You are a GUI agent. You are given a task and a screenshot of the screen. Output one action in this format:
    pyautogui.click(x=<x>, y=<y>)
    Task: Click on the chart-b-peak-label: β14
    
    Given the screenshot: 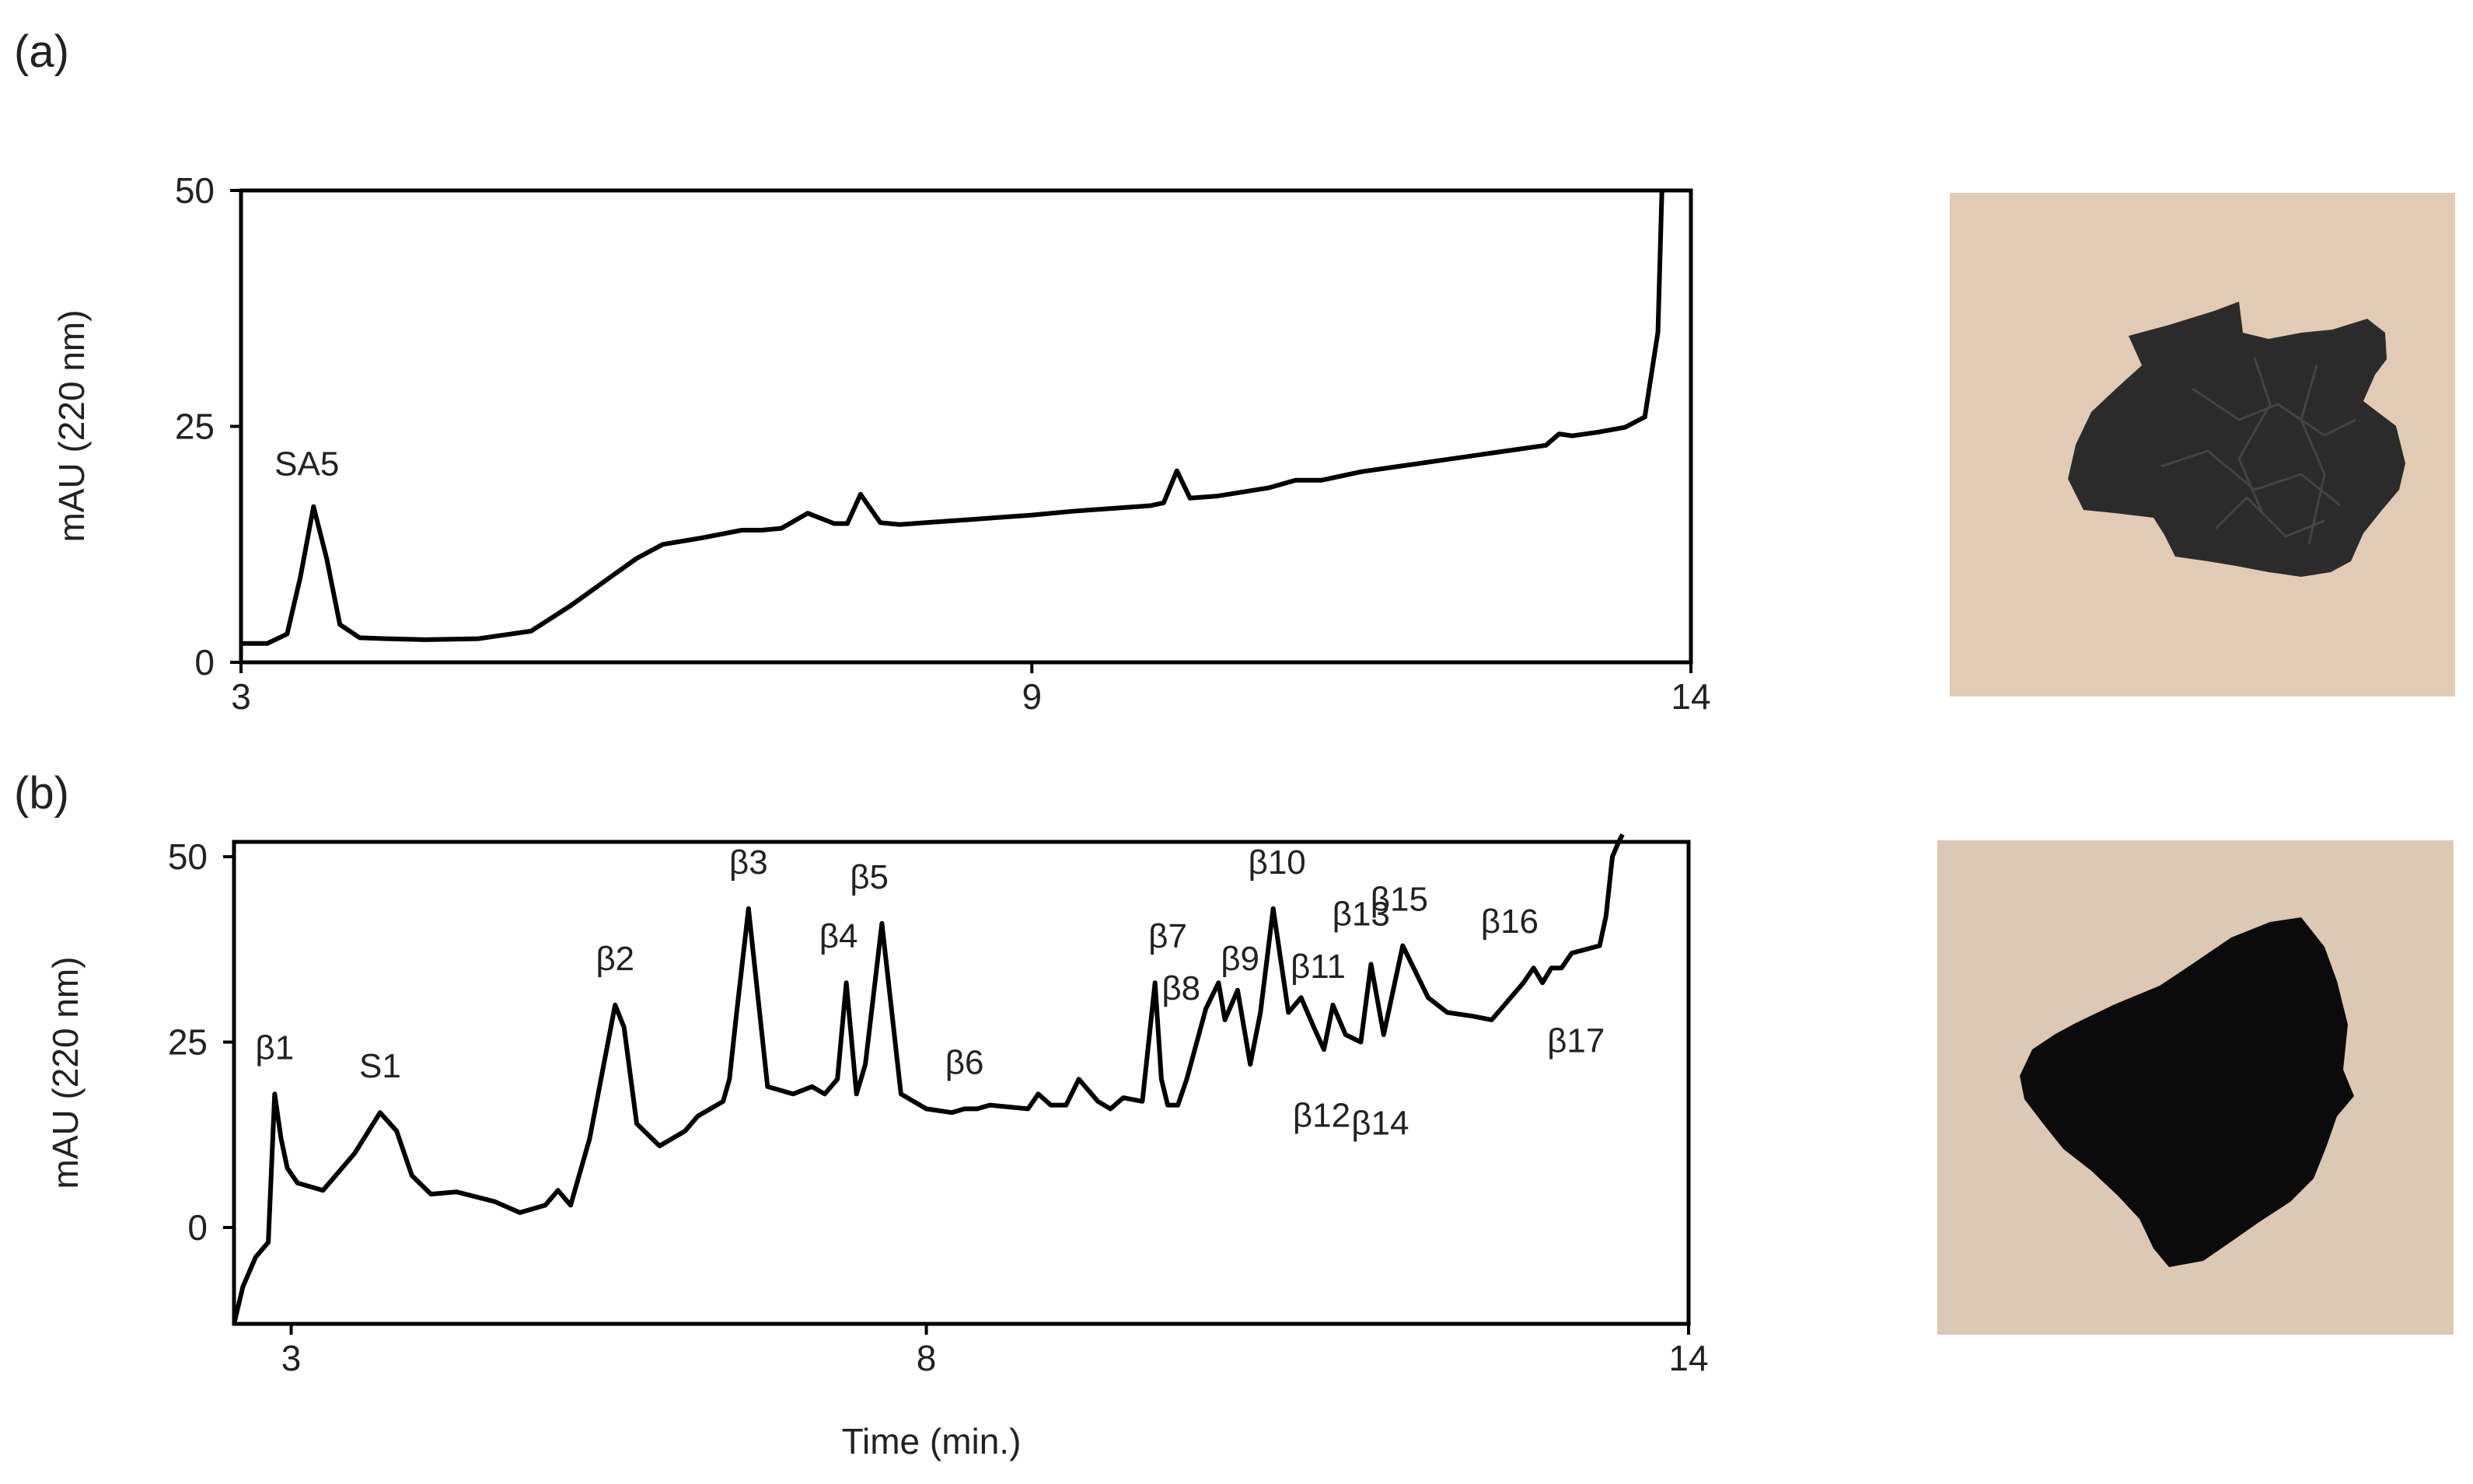 What is the action you would take?
    pyautogui.click(x=1380, y=1123)
    